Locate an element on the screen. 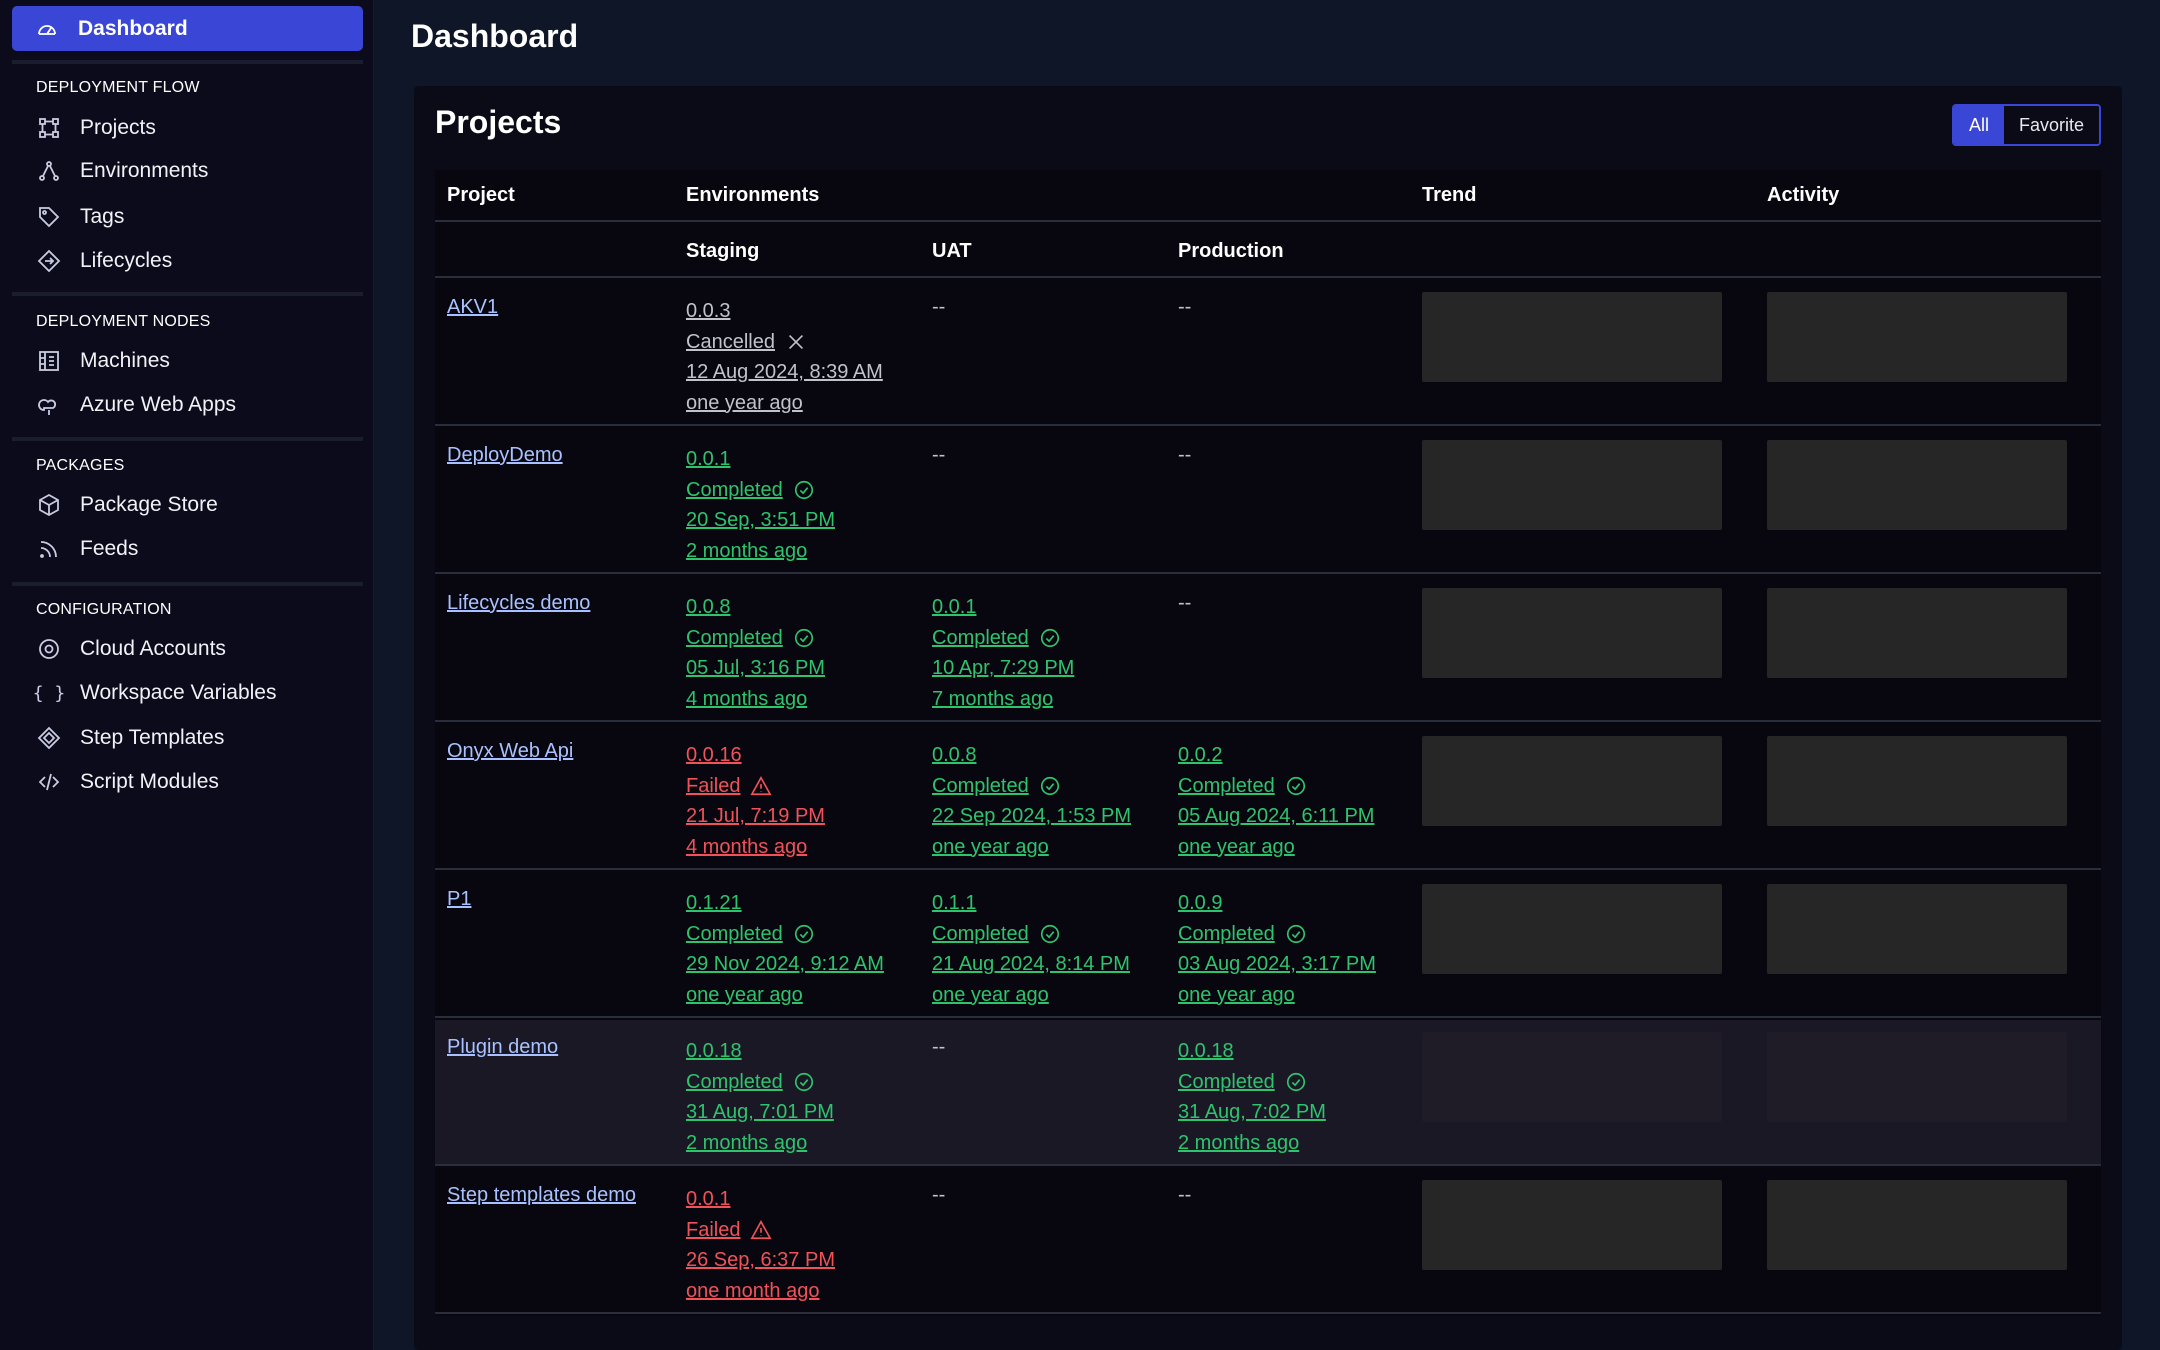  deployment-date: 21 Jul, 7:19 PM is located at coordinates (755, 816).